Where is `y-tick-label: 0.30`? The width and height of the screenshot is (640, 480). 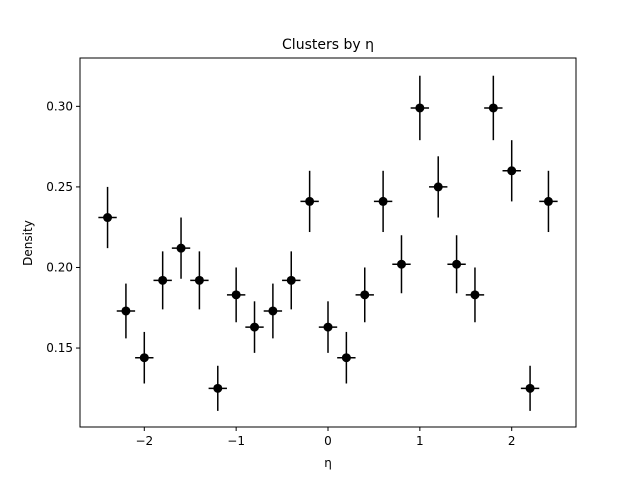
y-tick-label: 0.30 is located at coordinates (59, 106).